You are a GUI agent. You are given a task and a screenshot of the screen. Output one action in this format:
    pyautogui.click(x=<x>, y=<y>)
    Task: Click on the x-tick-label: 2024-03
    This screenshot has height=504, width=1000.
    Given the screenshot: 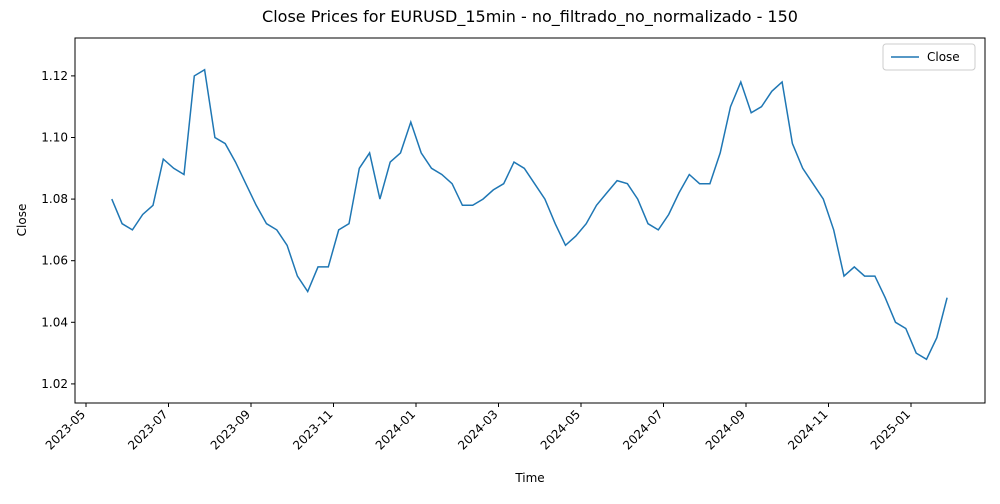 What is the action you would take?
    pyautogui.click(x=477, y=429)
    